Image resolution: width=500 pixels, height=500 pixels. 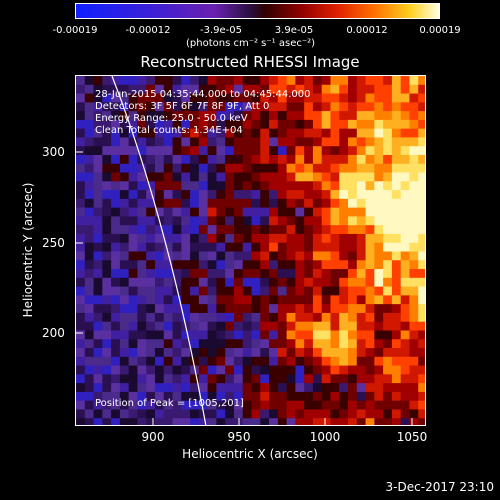 What do you see at coordinates (239, 437) in the screenshot?
I see `x-tick-label: 950` at bounding box center [239, 437].